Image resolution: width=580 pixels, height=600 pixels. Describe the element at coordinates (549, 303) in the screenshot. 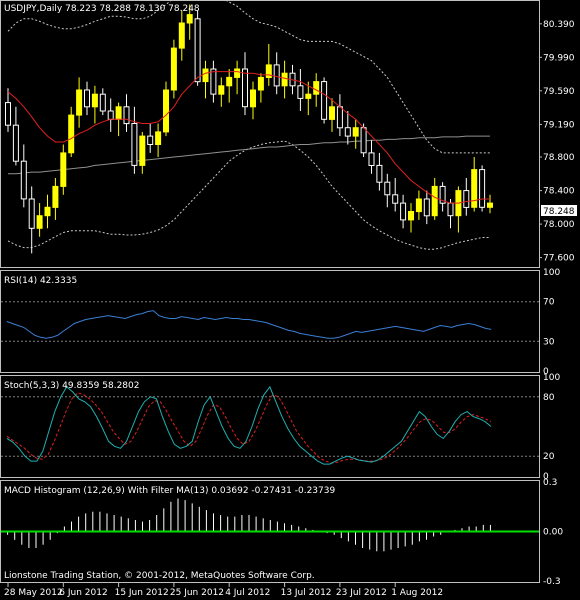

I see `rsi-axis-label: 70` at that location.